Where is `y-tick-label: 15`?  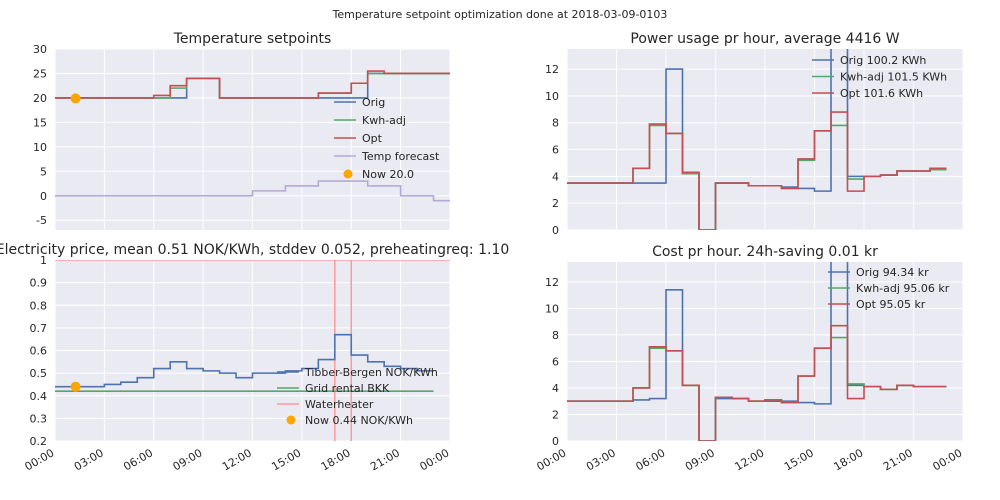
y-tick-label: 15 is located at coordinates (40, 122).